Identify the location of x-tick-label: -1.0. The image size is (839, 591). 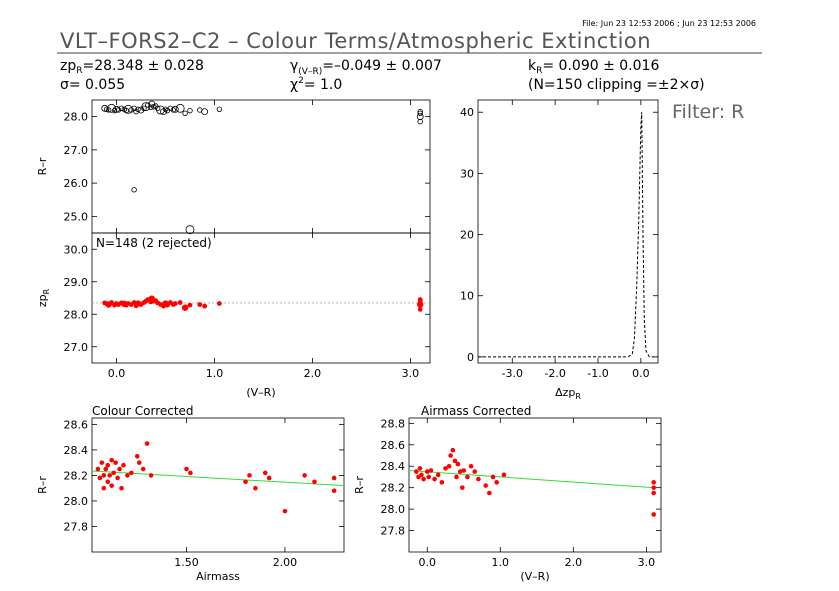
(597, 373).